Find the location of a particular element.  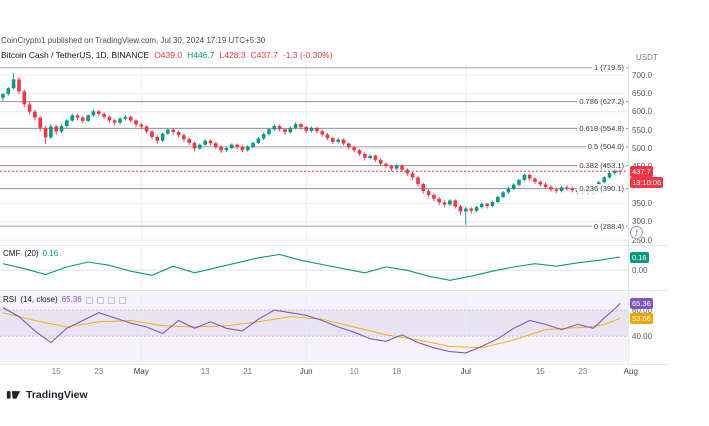

fib-level-label: 0.5 (504.0) is located at coordinates (605, 147).